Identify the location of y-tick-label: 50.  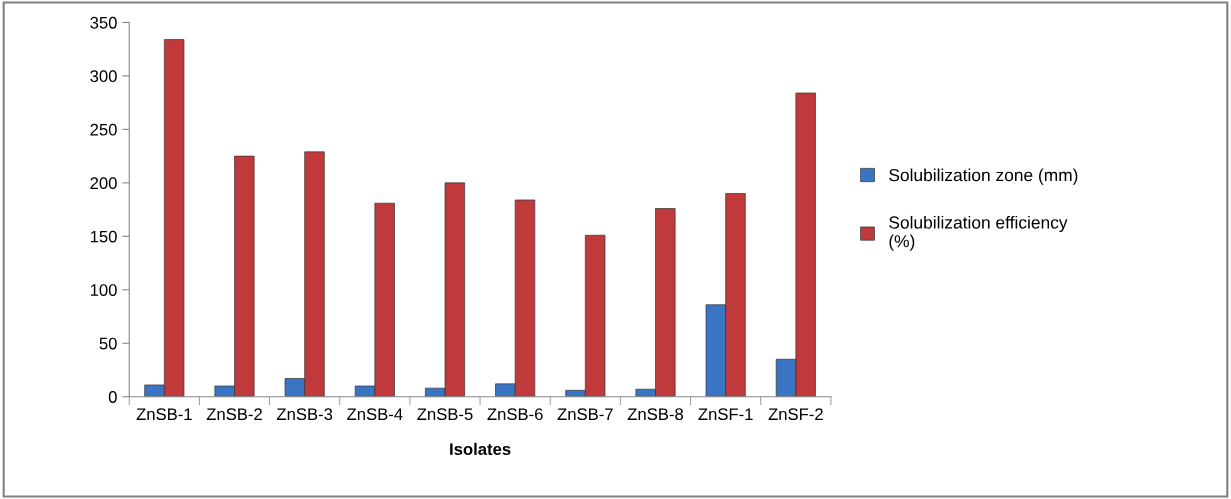
(108, 343).